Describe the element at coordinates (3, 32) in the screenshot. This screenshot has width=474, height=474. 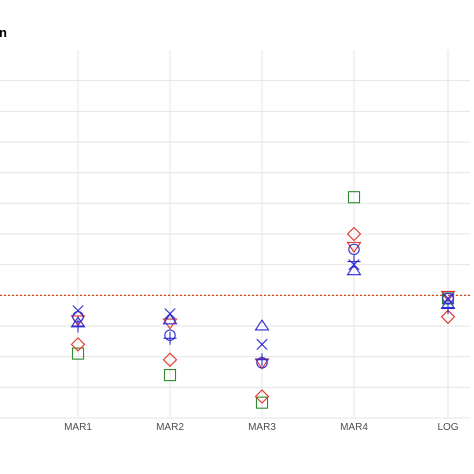
I see `chart-title-fragment: n` at that location.